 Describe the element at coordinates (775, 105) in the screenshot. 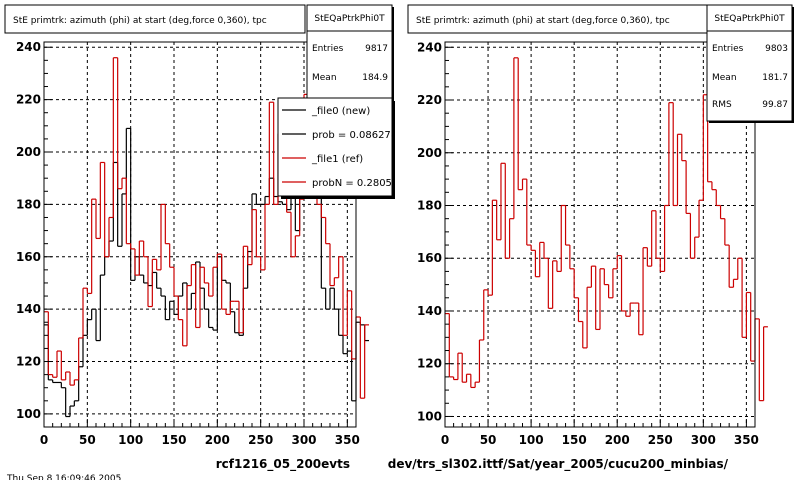

I see `stats-value: 99.87` at that location.